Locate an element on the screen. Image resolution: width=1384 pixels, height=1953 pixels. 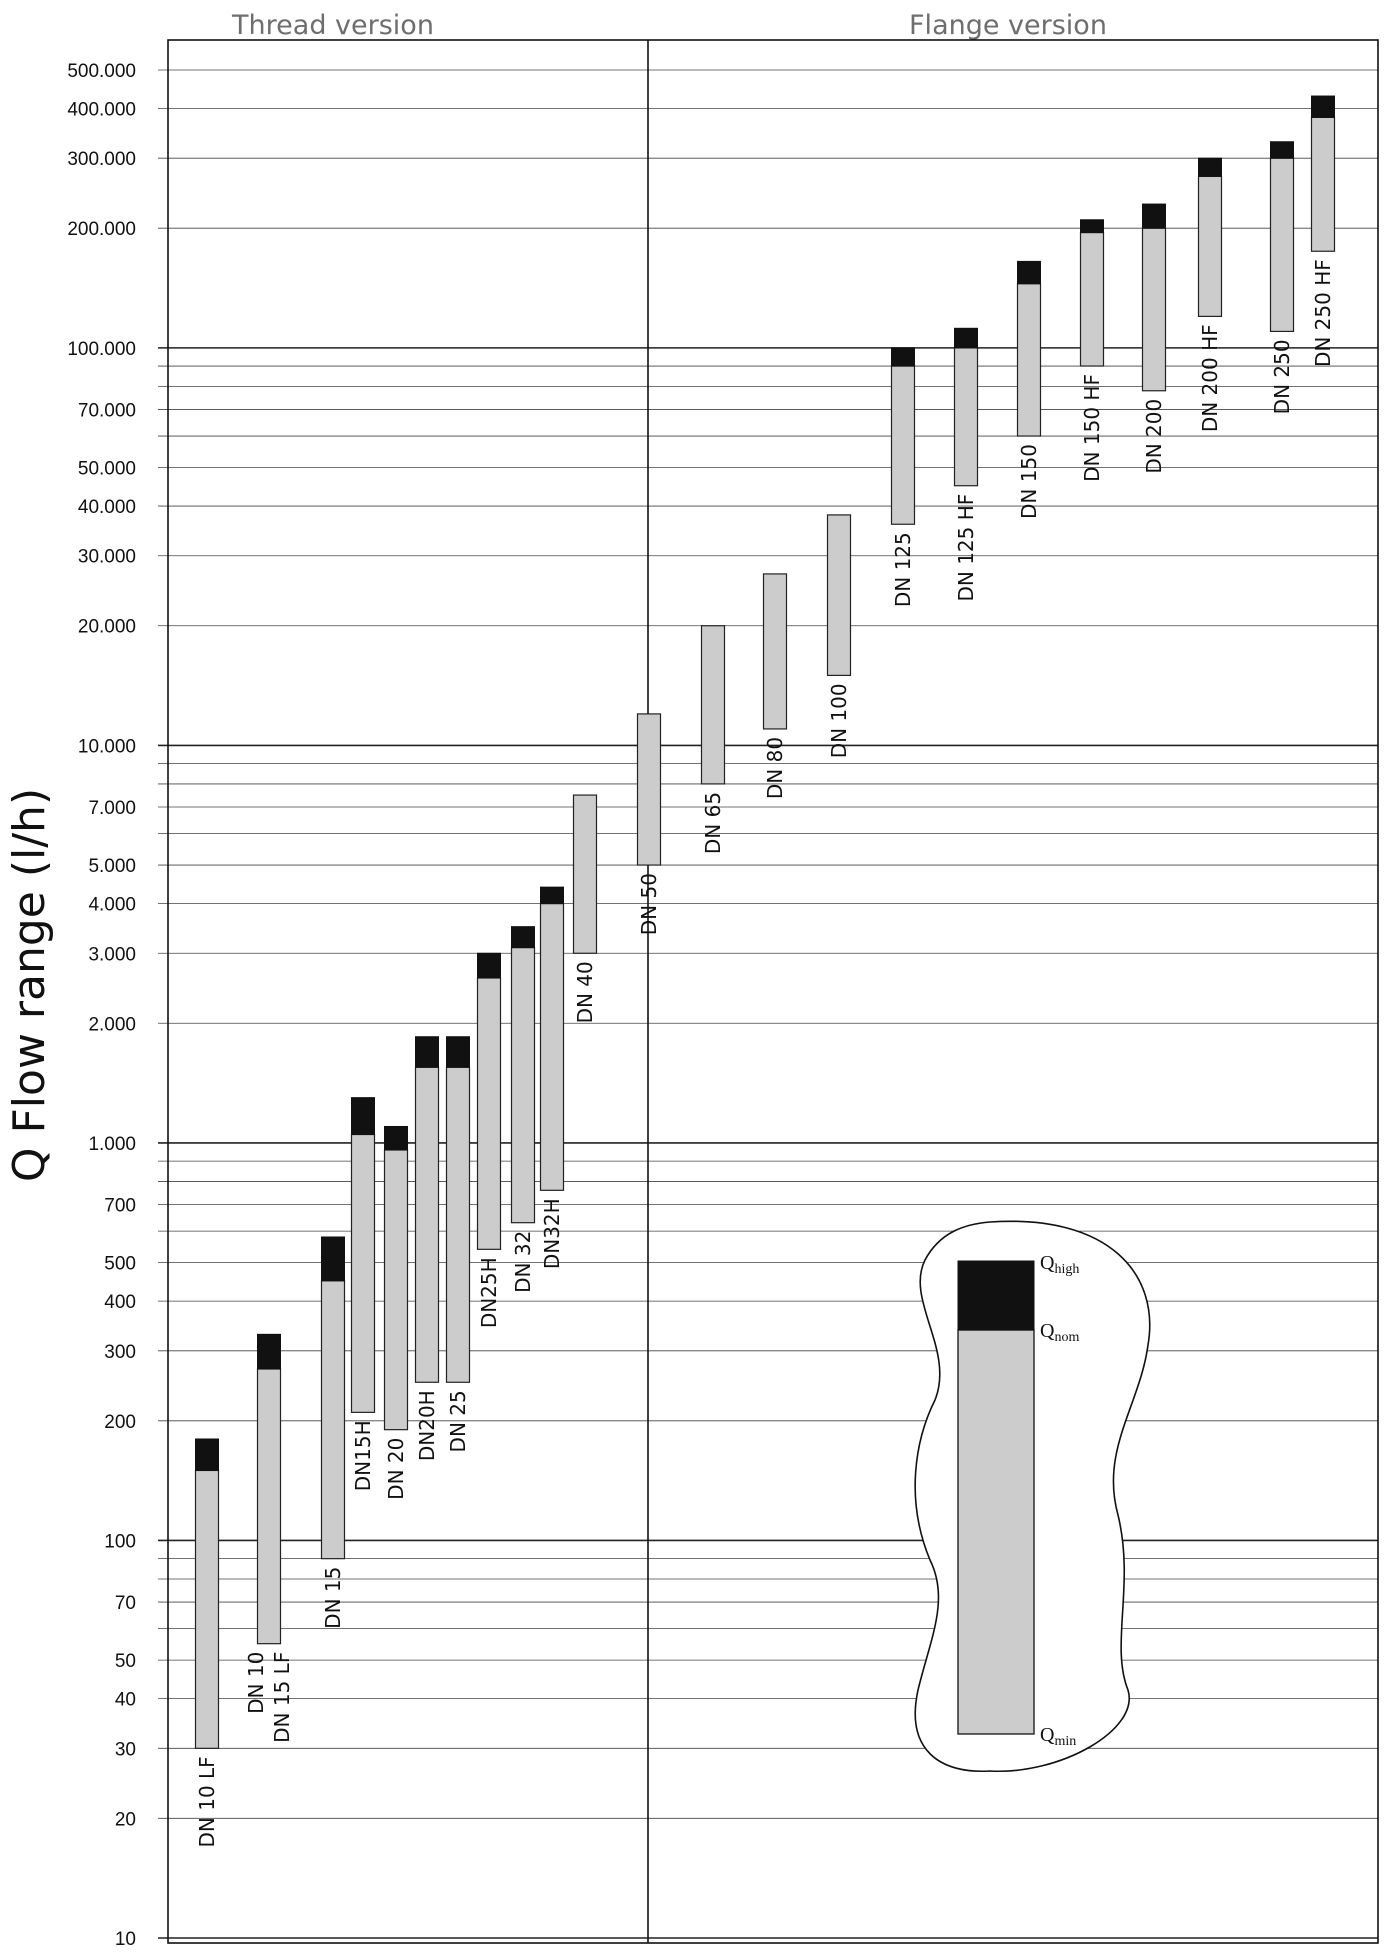
bar-label: DN 125 is located at coordinates (903, 569).